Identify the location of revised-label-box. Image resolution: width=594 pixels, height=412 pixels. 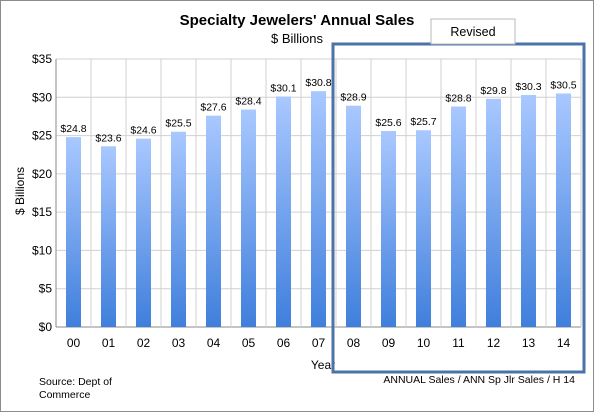
(473, 31).